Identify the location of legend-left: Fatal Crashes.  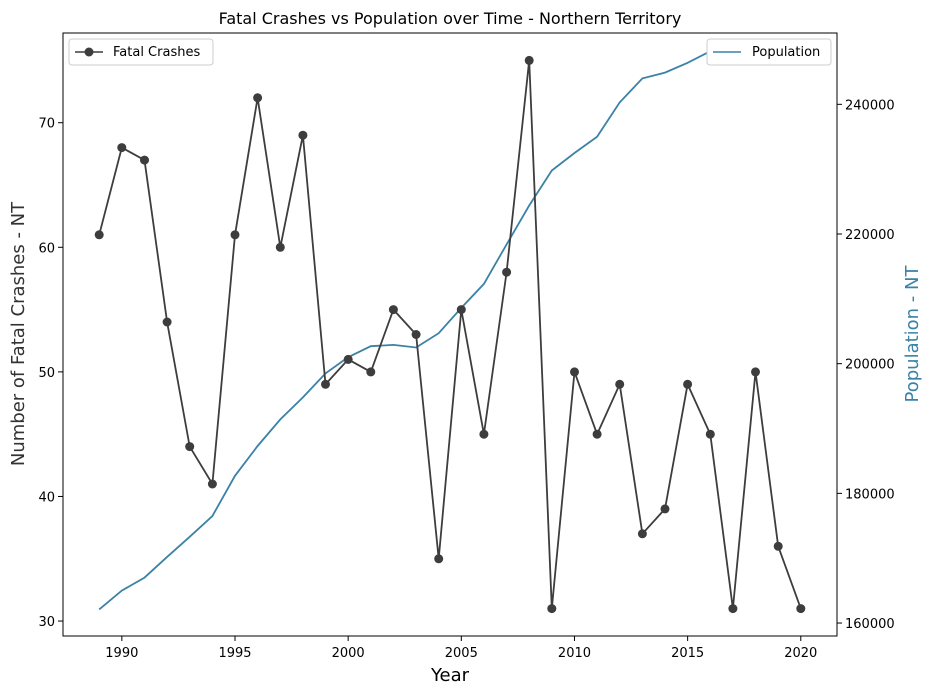
(141, 52).